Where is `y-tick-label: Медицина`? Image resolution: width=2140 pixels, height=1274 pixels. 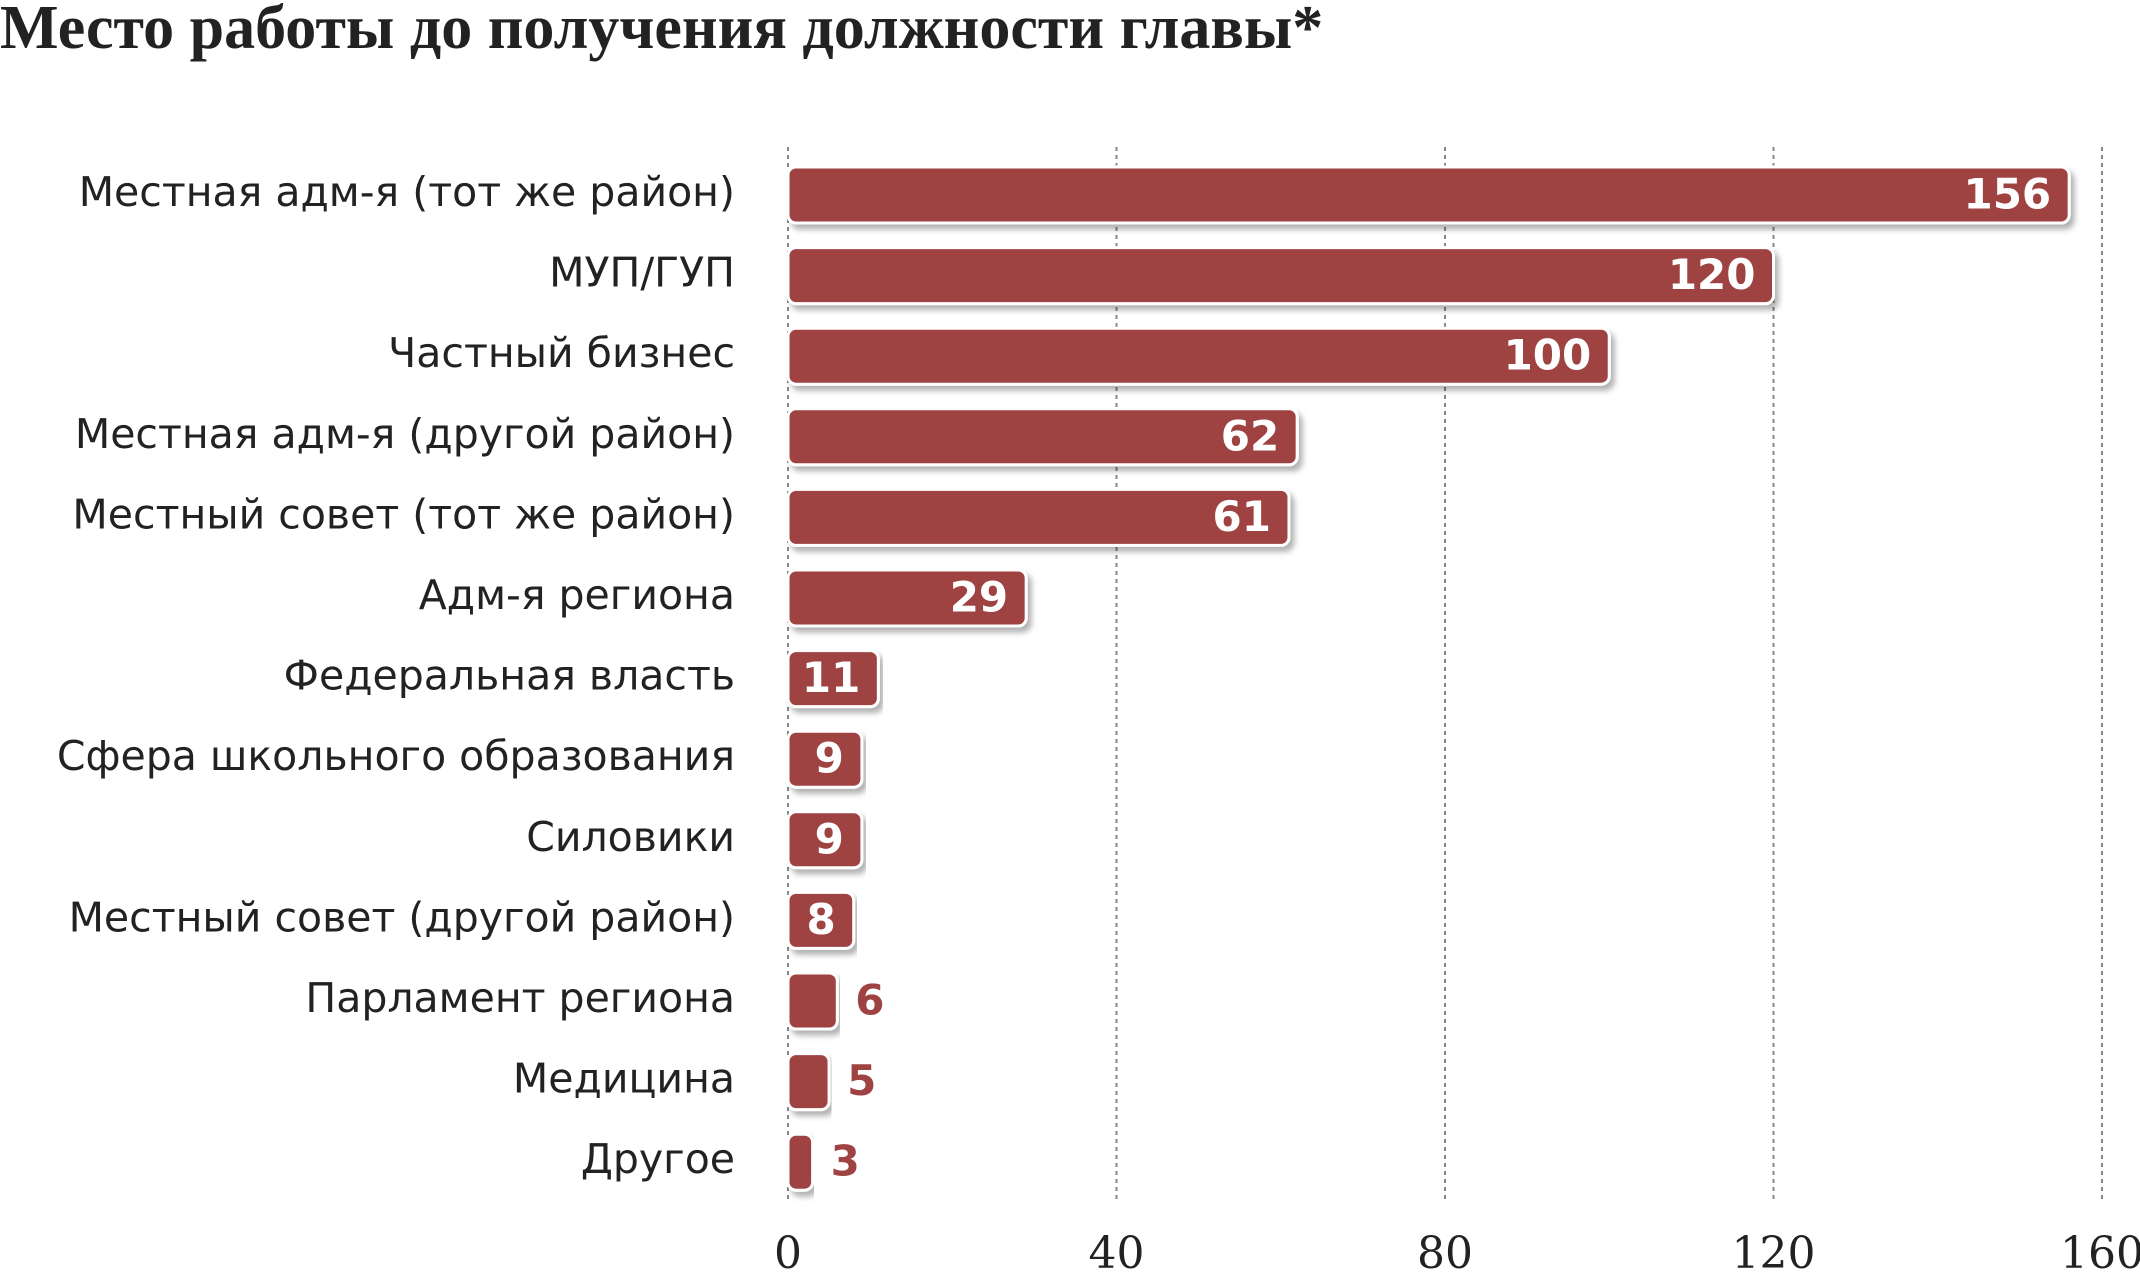 y-tick-label: Медицина is located at coordinates (624, 1079).